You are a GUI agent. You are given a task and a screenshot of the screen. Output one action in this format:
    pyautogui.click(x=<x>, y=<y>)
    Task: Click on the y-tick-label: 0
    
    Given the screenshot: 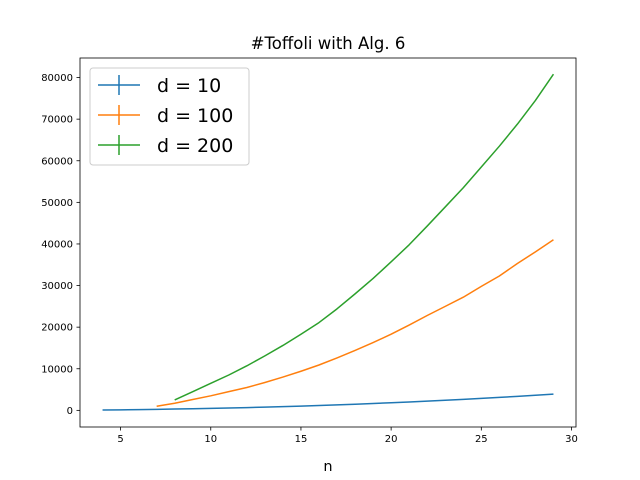 What is the action you would take?
    pyautogui.click(x=70, y=411)
    